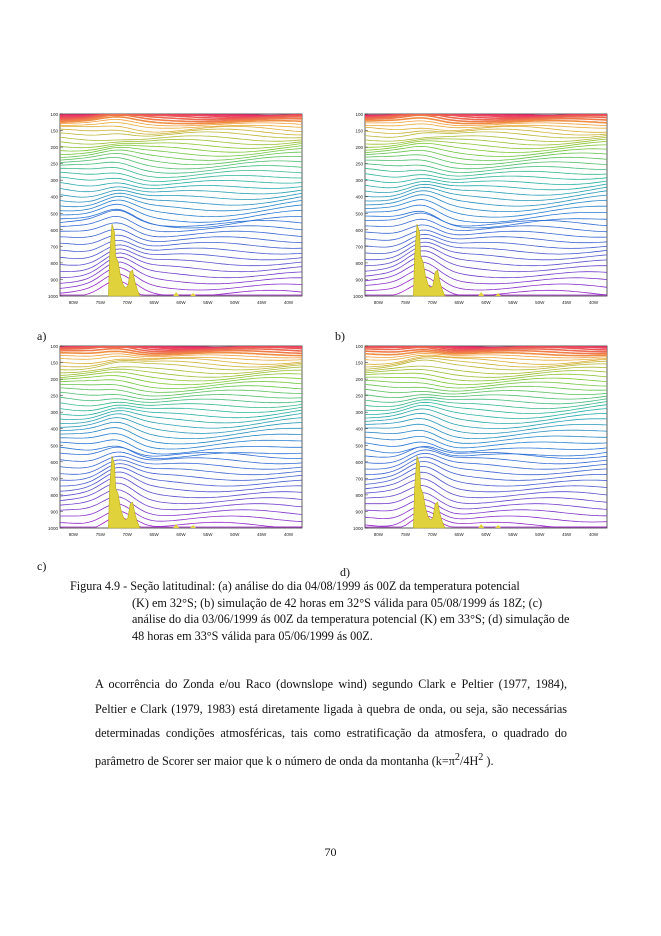  What do you see at coordinates (42, 566) in the screenshot?
I see `panel-label-c: c)` at bounding box center [42, 566].